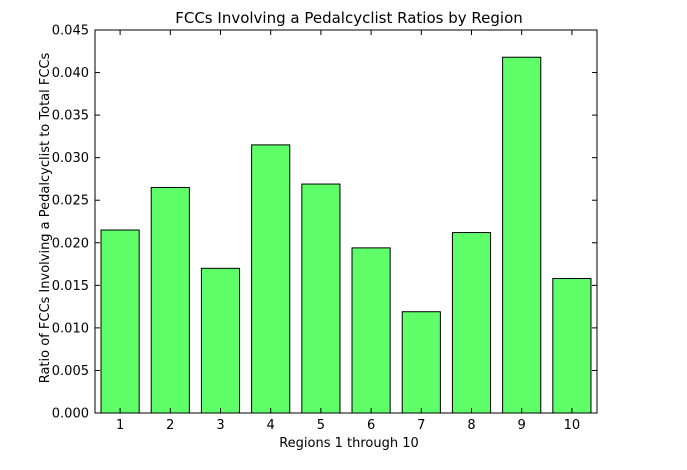 This screenshot has width=687, height=470. Describe the element at coordinates (271, 425) in the screenshot. I see `x-tick-label: 4` at that location.